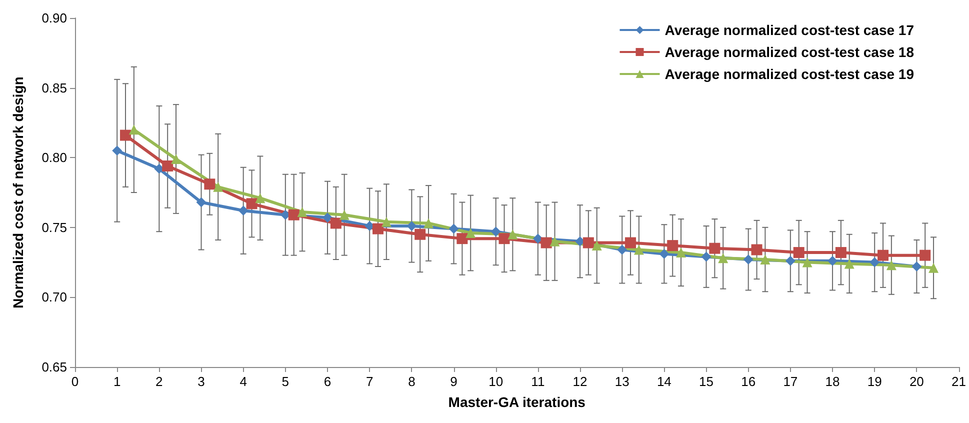  What do you see at coordinates (54, 227) in the screenshot?
I see `y-tick-label: 0.75` at bounding box center [54, 227].